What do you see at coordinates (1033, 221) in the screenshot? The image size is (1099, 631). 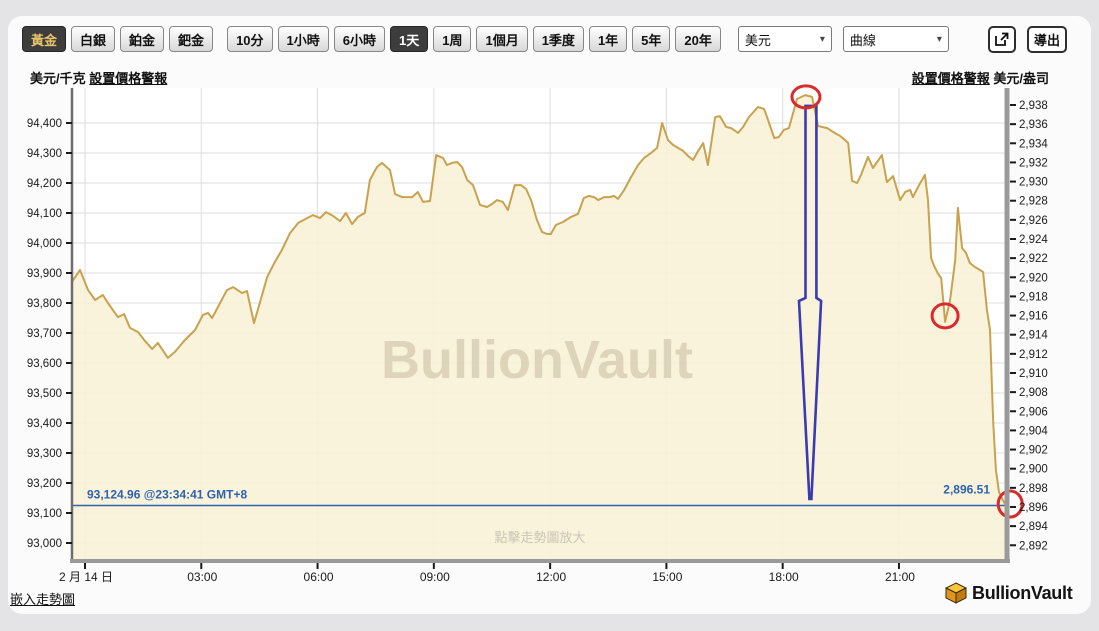 I see `y-right-tick-label: 2,926` at bounding box center [1033, 221].